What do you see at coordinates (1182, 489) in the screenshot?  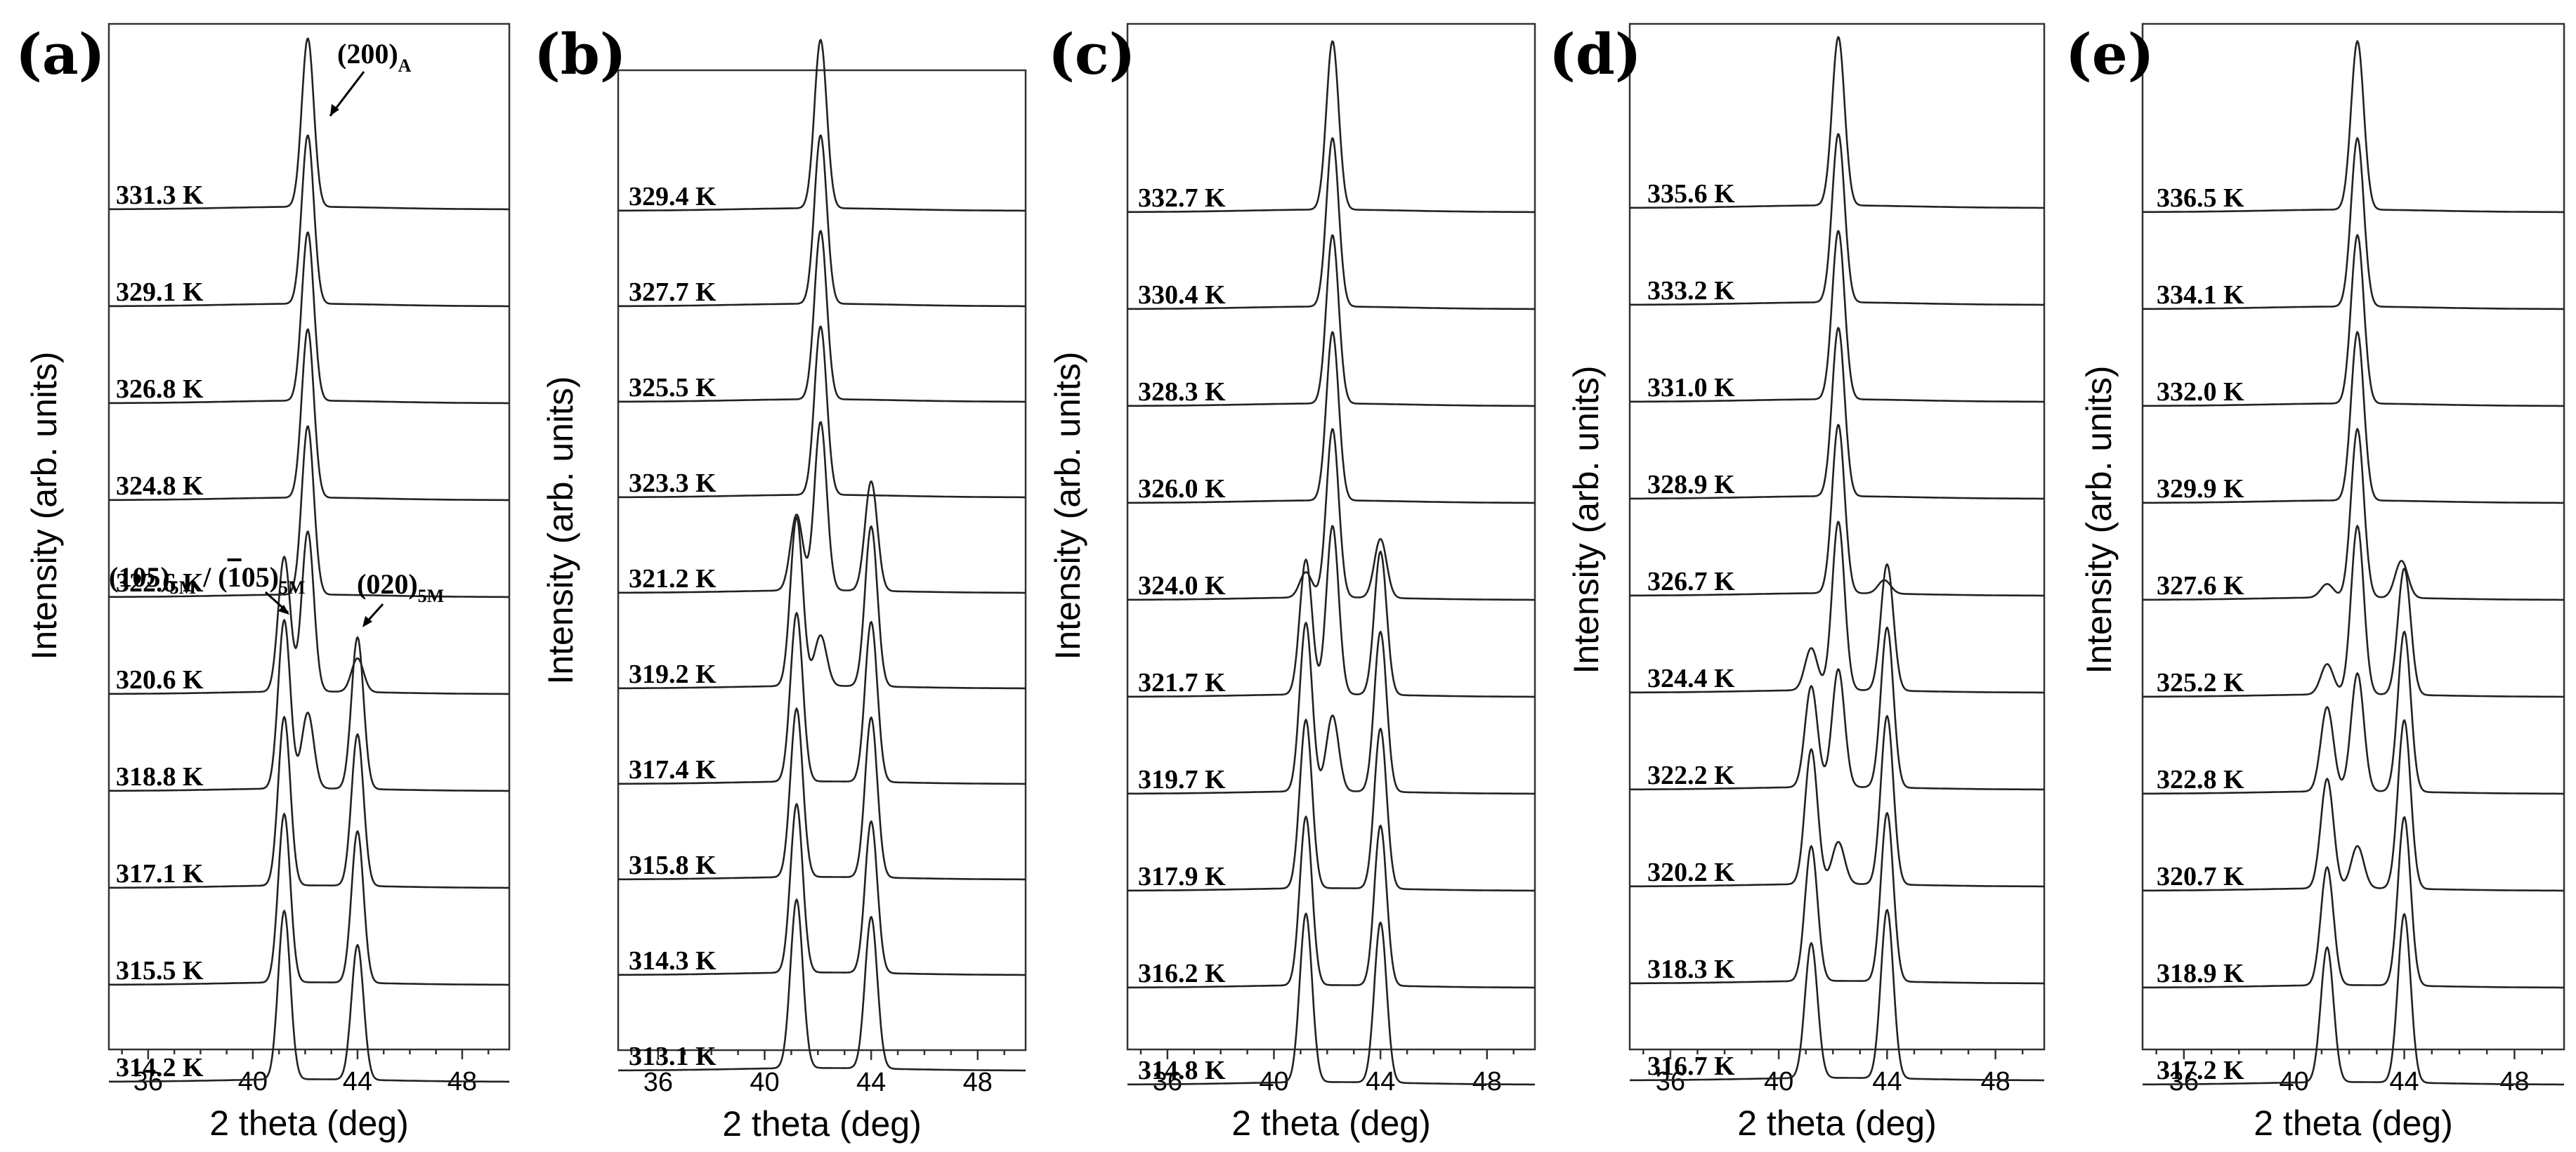 I see `series-label: 326.0 K` at bounding box center [1182, 489].